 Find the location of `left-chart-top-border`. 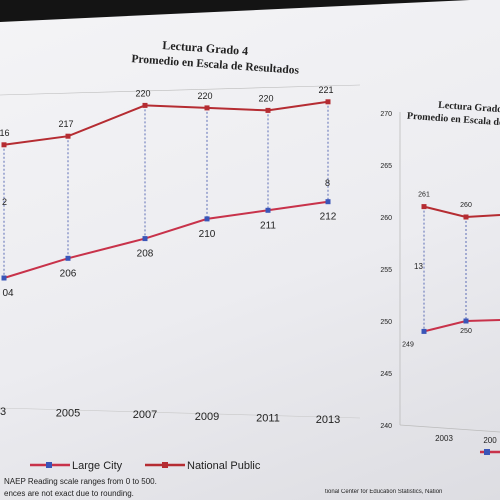

left-chart-top-border is located at coordinates (180, 90).